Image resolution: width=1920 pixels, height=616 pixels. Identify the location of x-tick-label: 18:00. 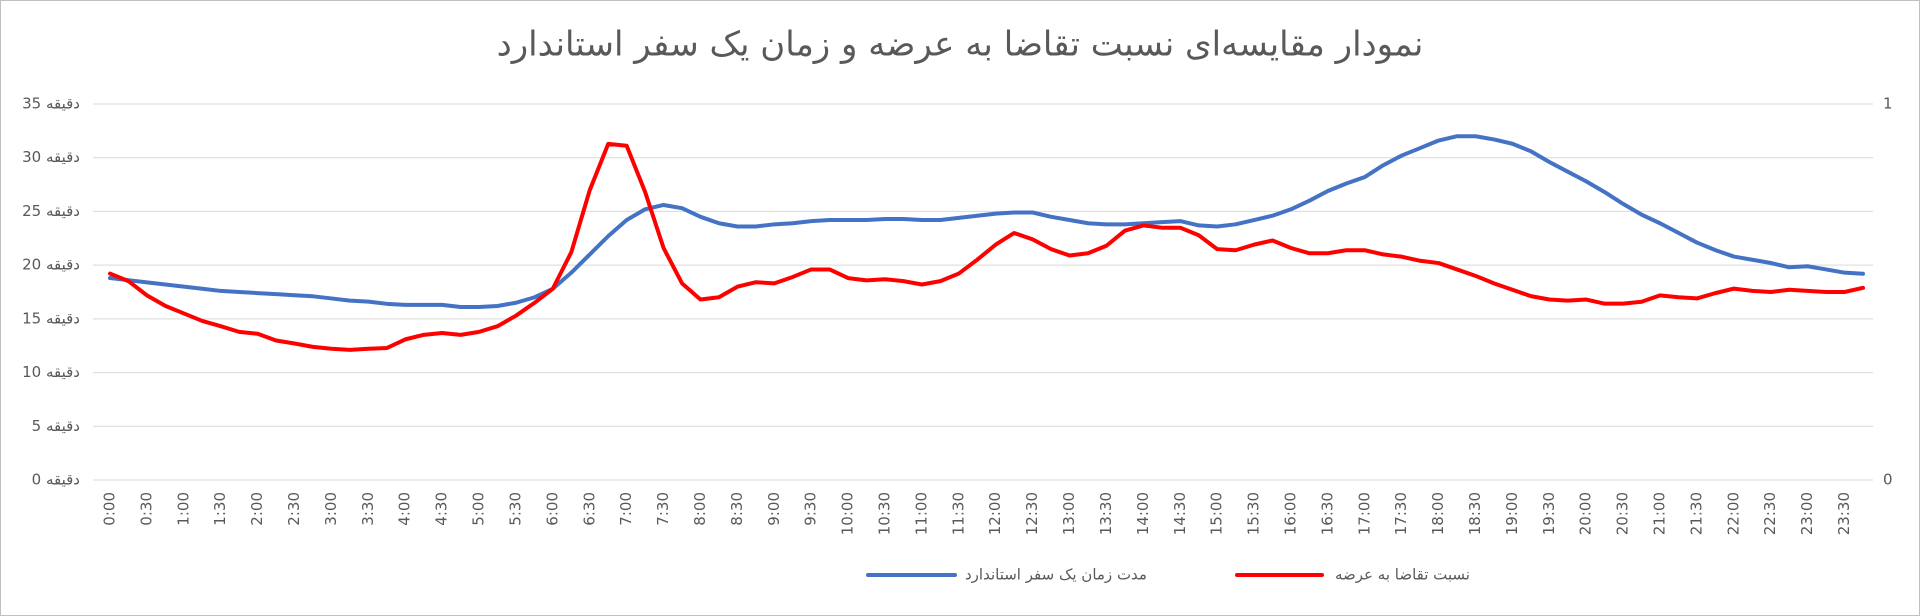
(1438, 513).